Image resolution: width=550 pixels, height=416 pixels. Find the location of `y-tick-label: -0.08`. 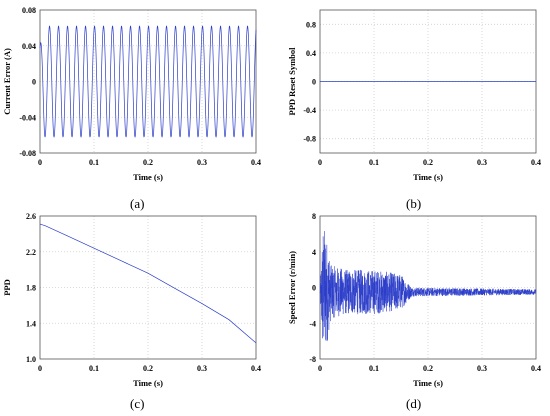

y-tick-label: -0.08 is located at coordinates (27, 153).